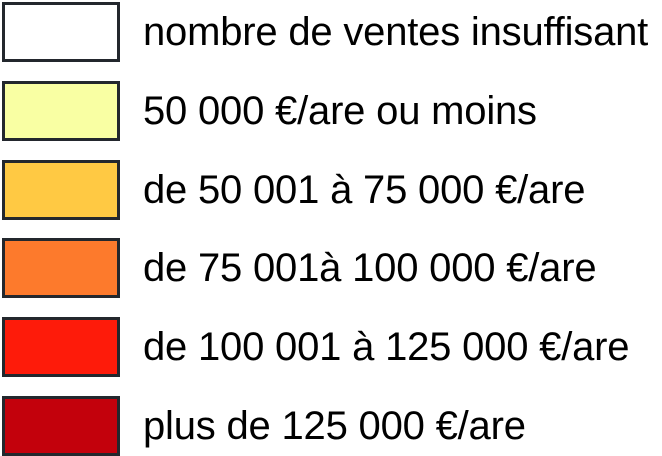  I want to click on legend-item: plus de 125 000 €/are, so click(332, 425).